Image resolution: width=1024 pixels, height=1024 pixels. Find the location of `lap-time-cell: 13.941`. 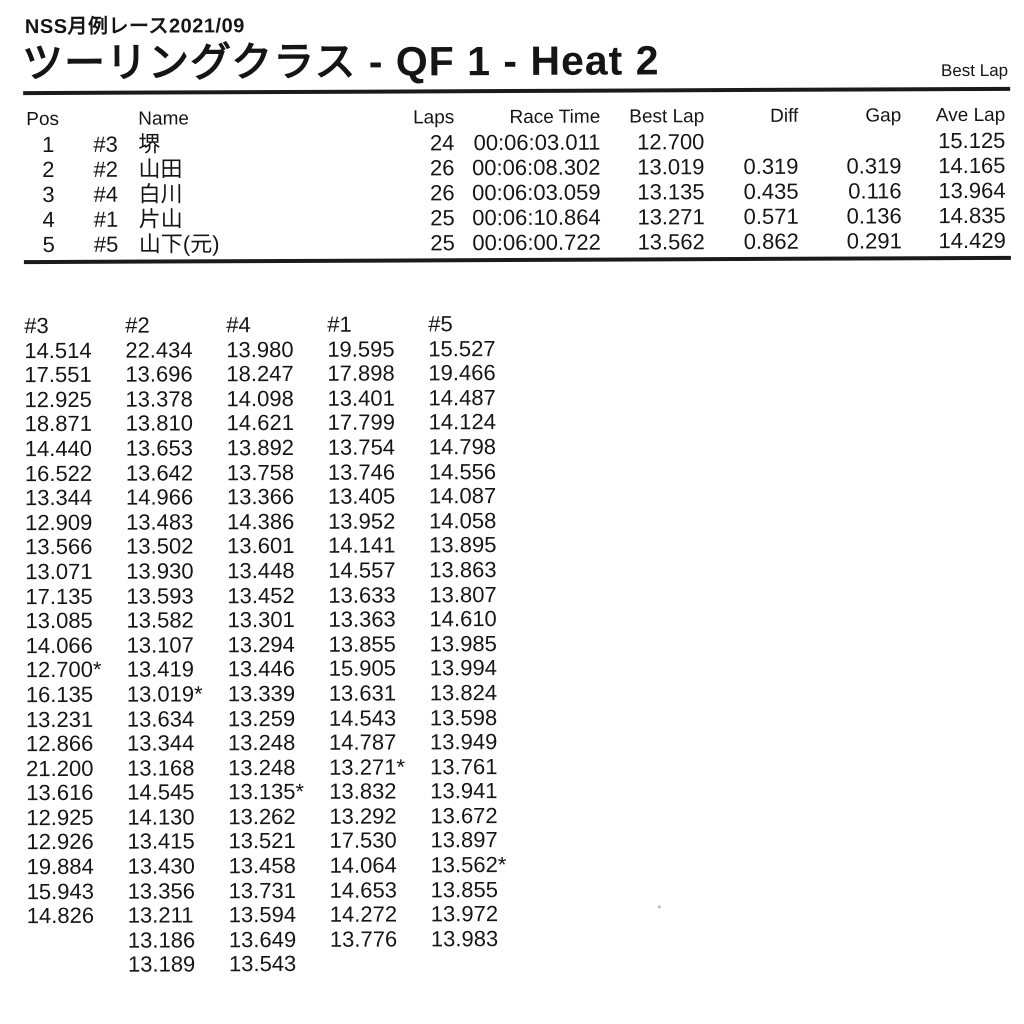

lap-time-cell: 13.941 is located at coordinates (464, 791).